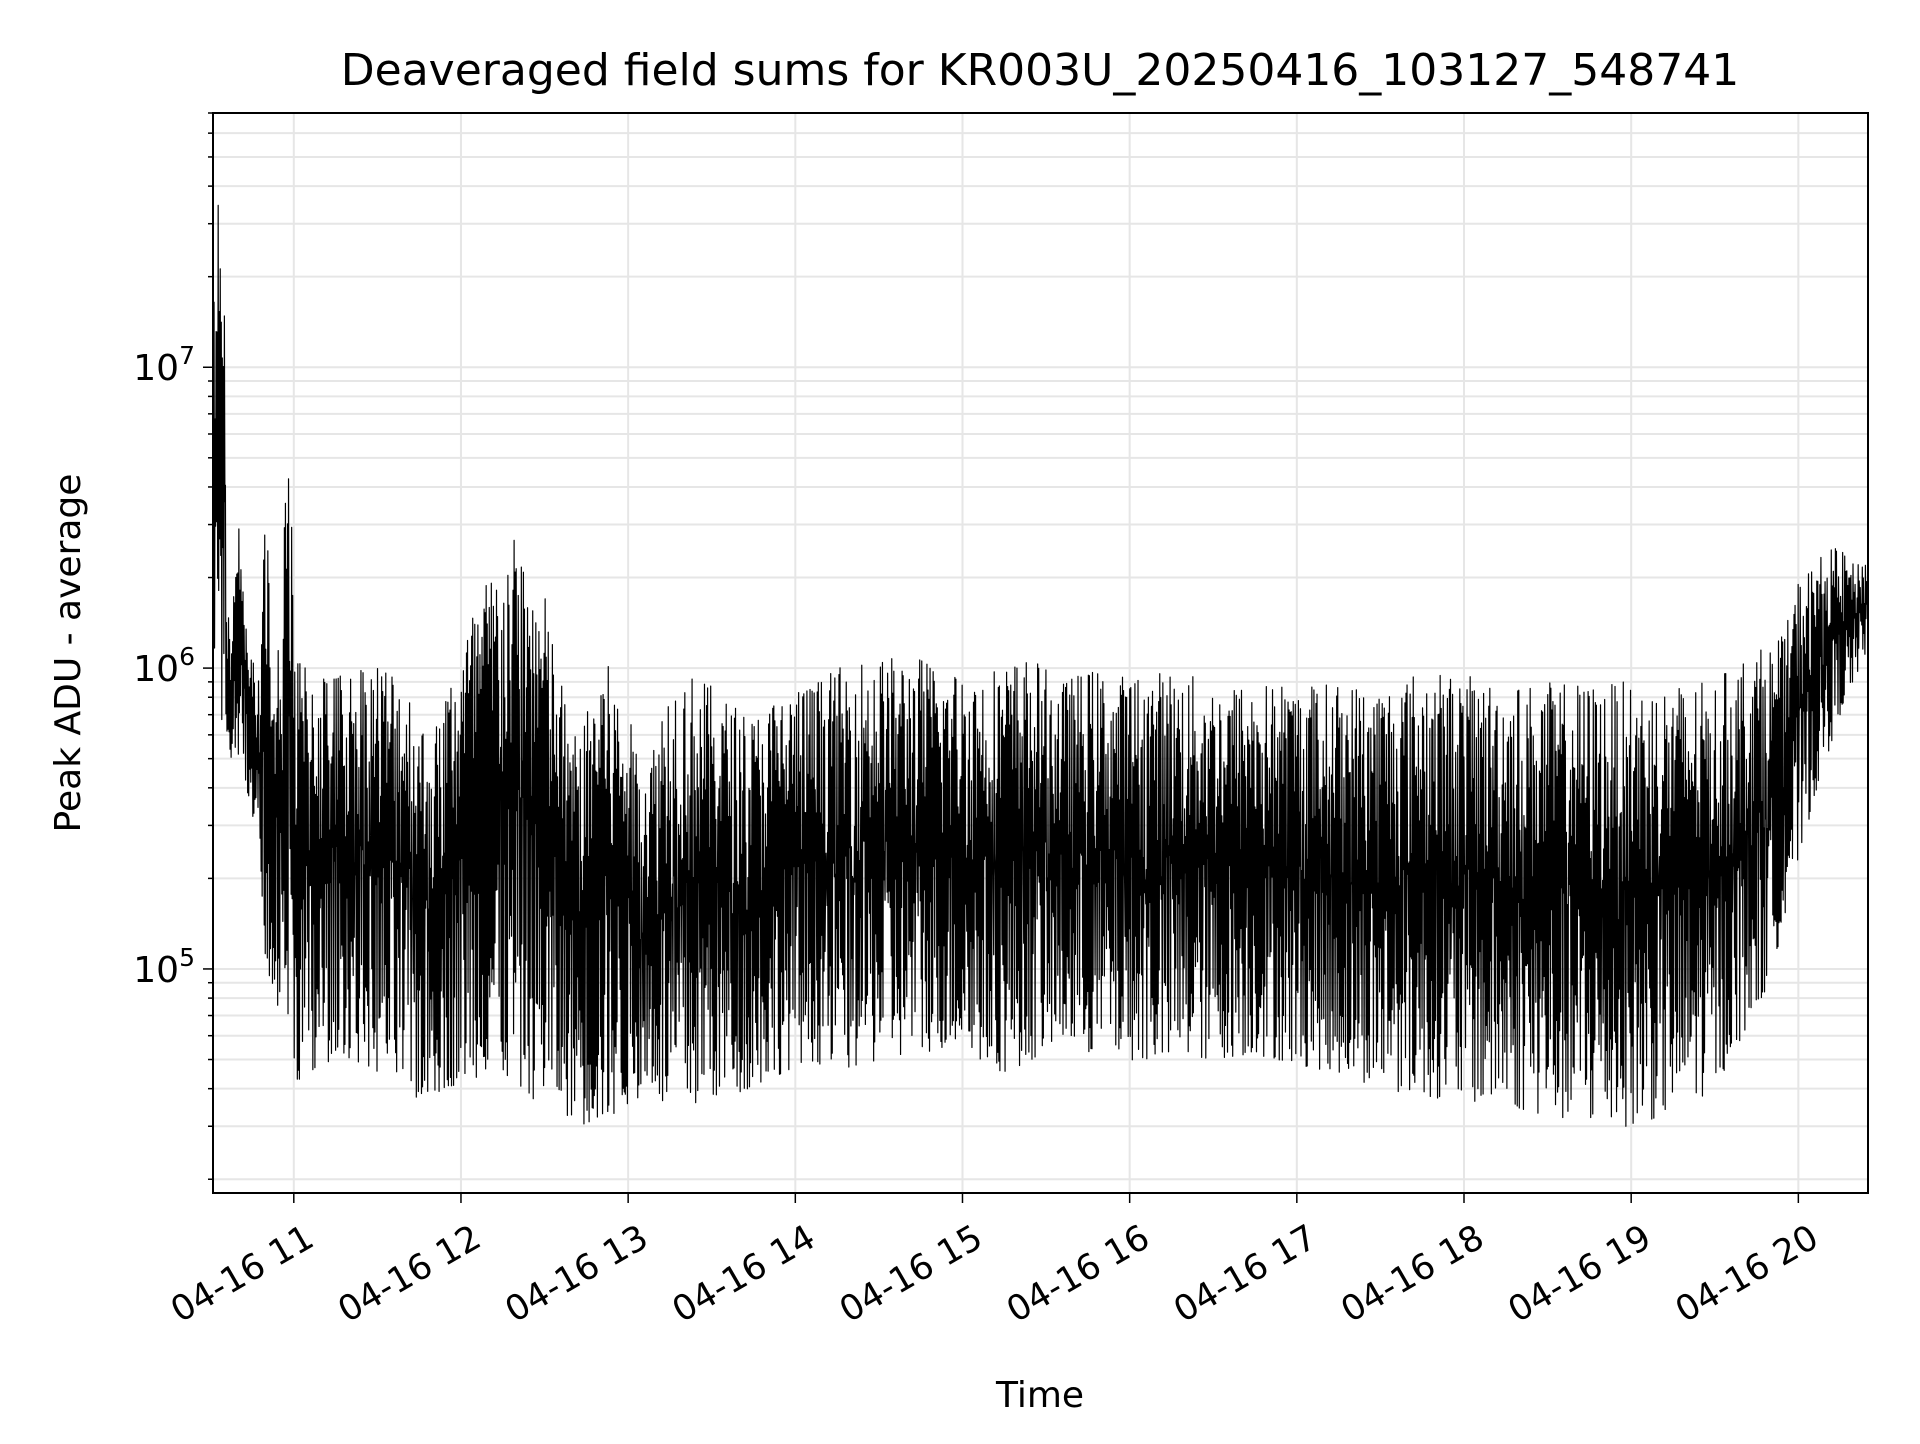  Describe the element at coordinates (164, 967) in the screenshot. I see `y-tick-label: 10⁵` at that location.